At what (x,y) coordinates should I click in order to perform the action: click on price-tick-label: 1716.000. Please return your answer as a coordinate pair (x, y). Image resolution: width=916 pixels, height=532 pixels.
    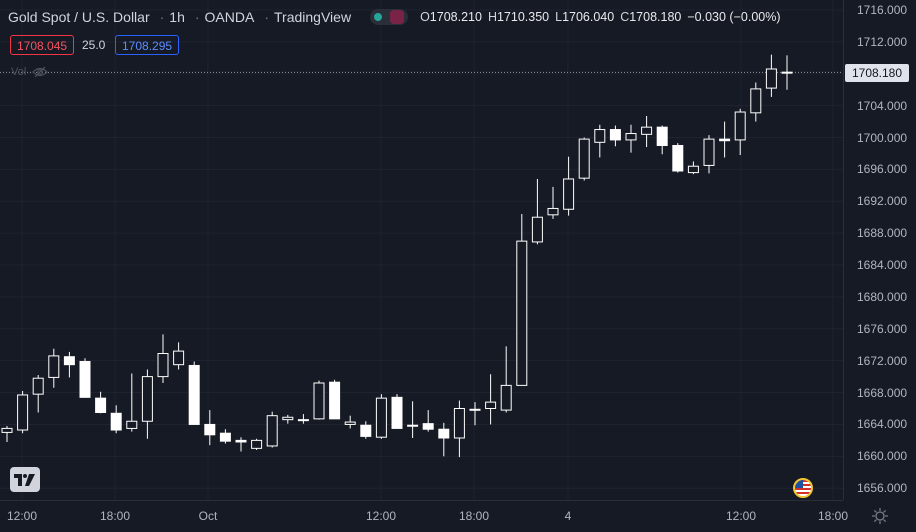
    Looking at the image, I should click on (882, 10).